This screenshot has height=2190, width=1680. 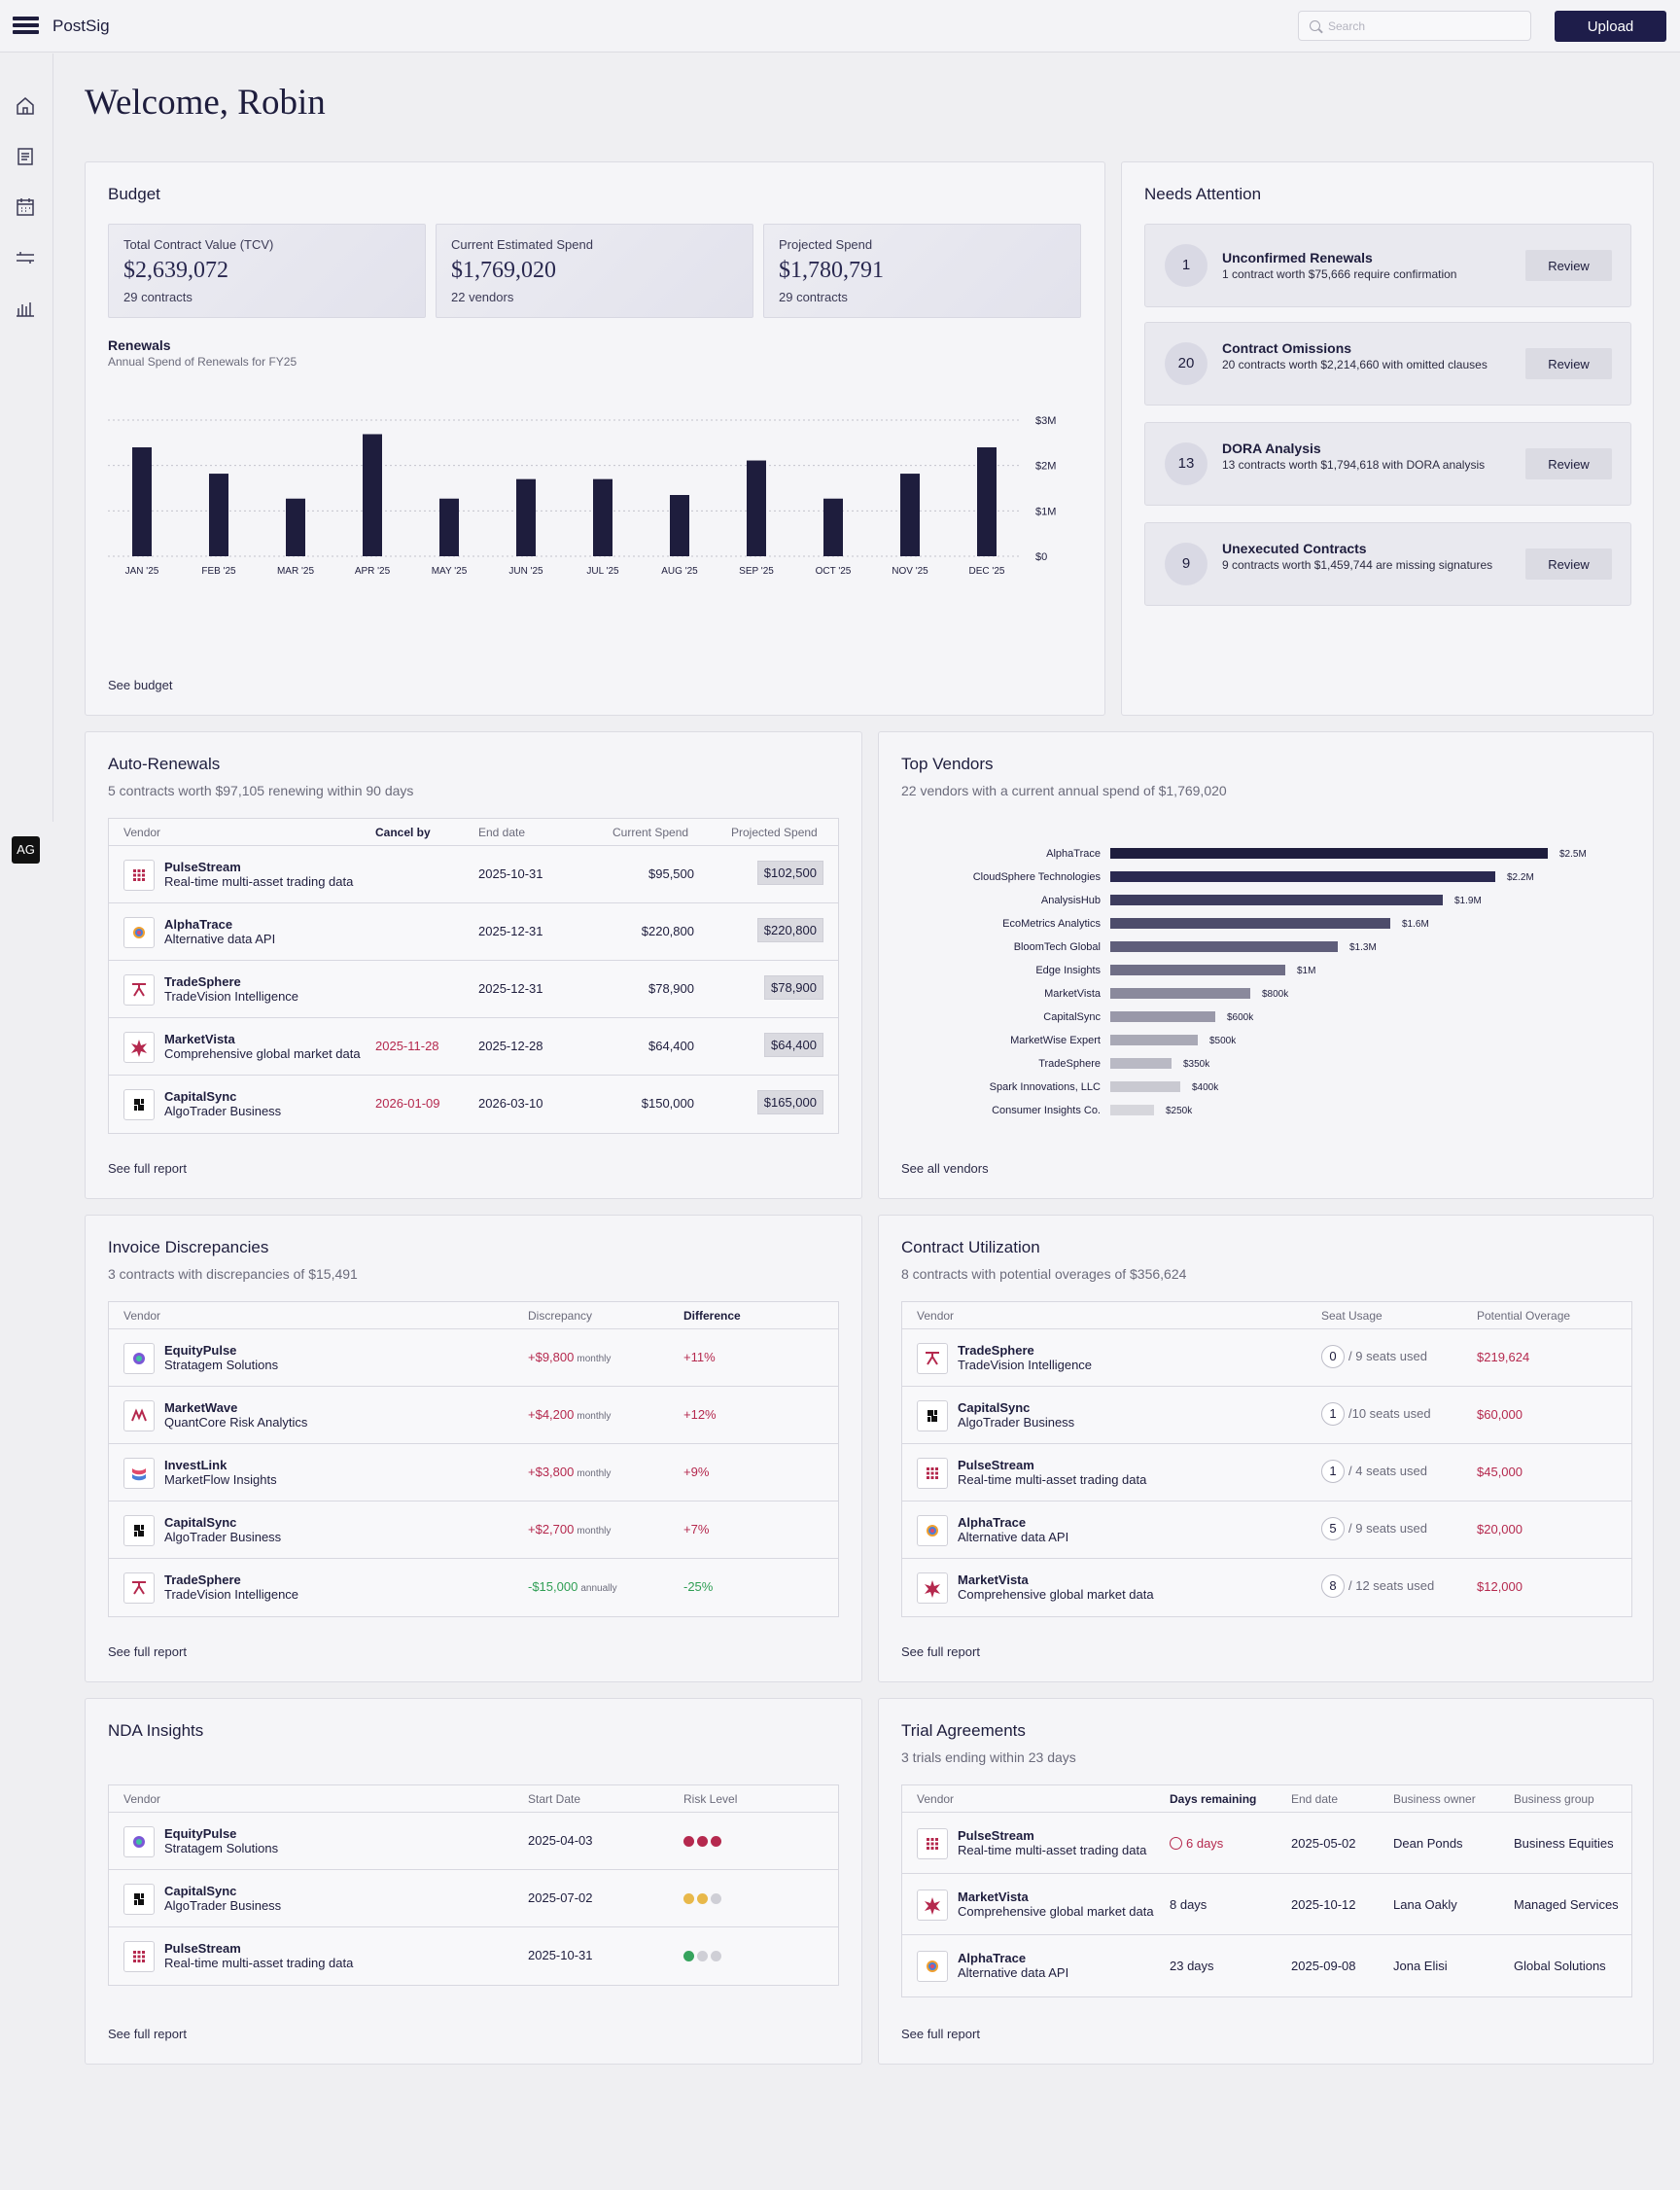 I want to click on table-row: EquityPulse Stratagem Solutions 2025-04-03, so click(x=473, y=1841).